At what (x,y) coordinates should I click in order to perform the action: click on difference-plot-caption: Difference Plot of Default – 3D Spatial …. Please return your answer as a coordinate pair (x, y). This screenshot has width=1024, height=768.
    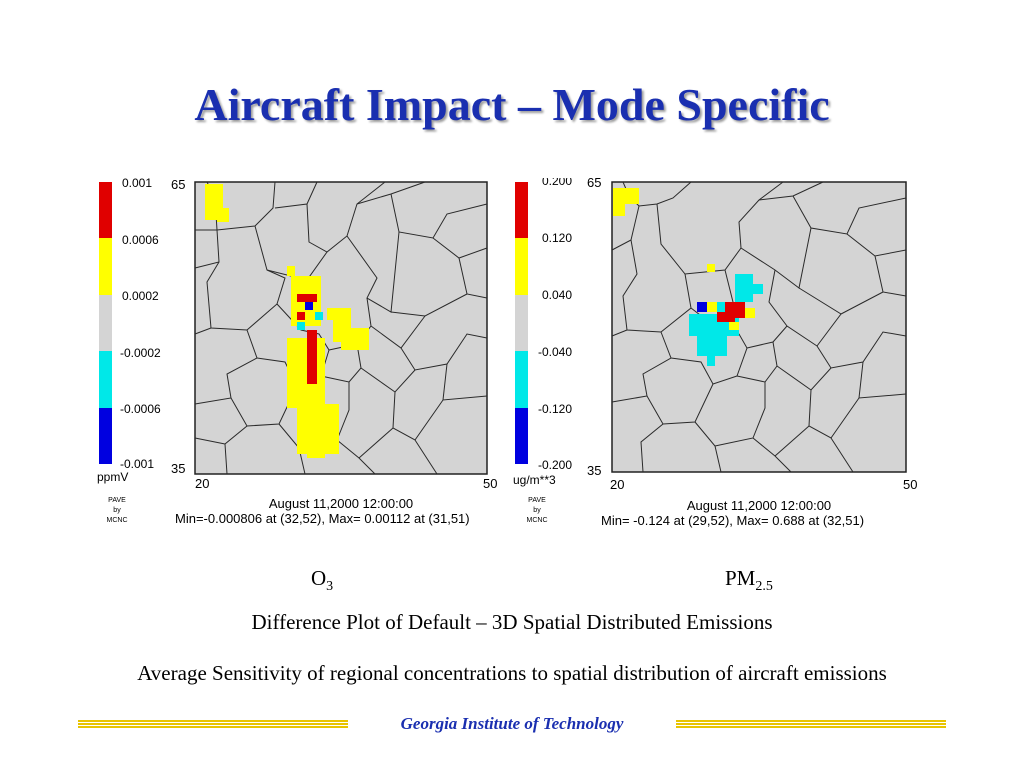
    Looking at the image, I should click on (512, 622).